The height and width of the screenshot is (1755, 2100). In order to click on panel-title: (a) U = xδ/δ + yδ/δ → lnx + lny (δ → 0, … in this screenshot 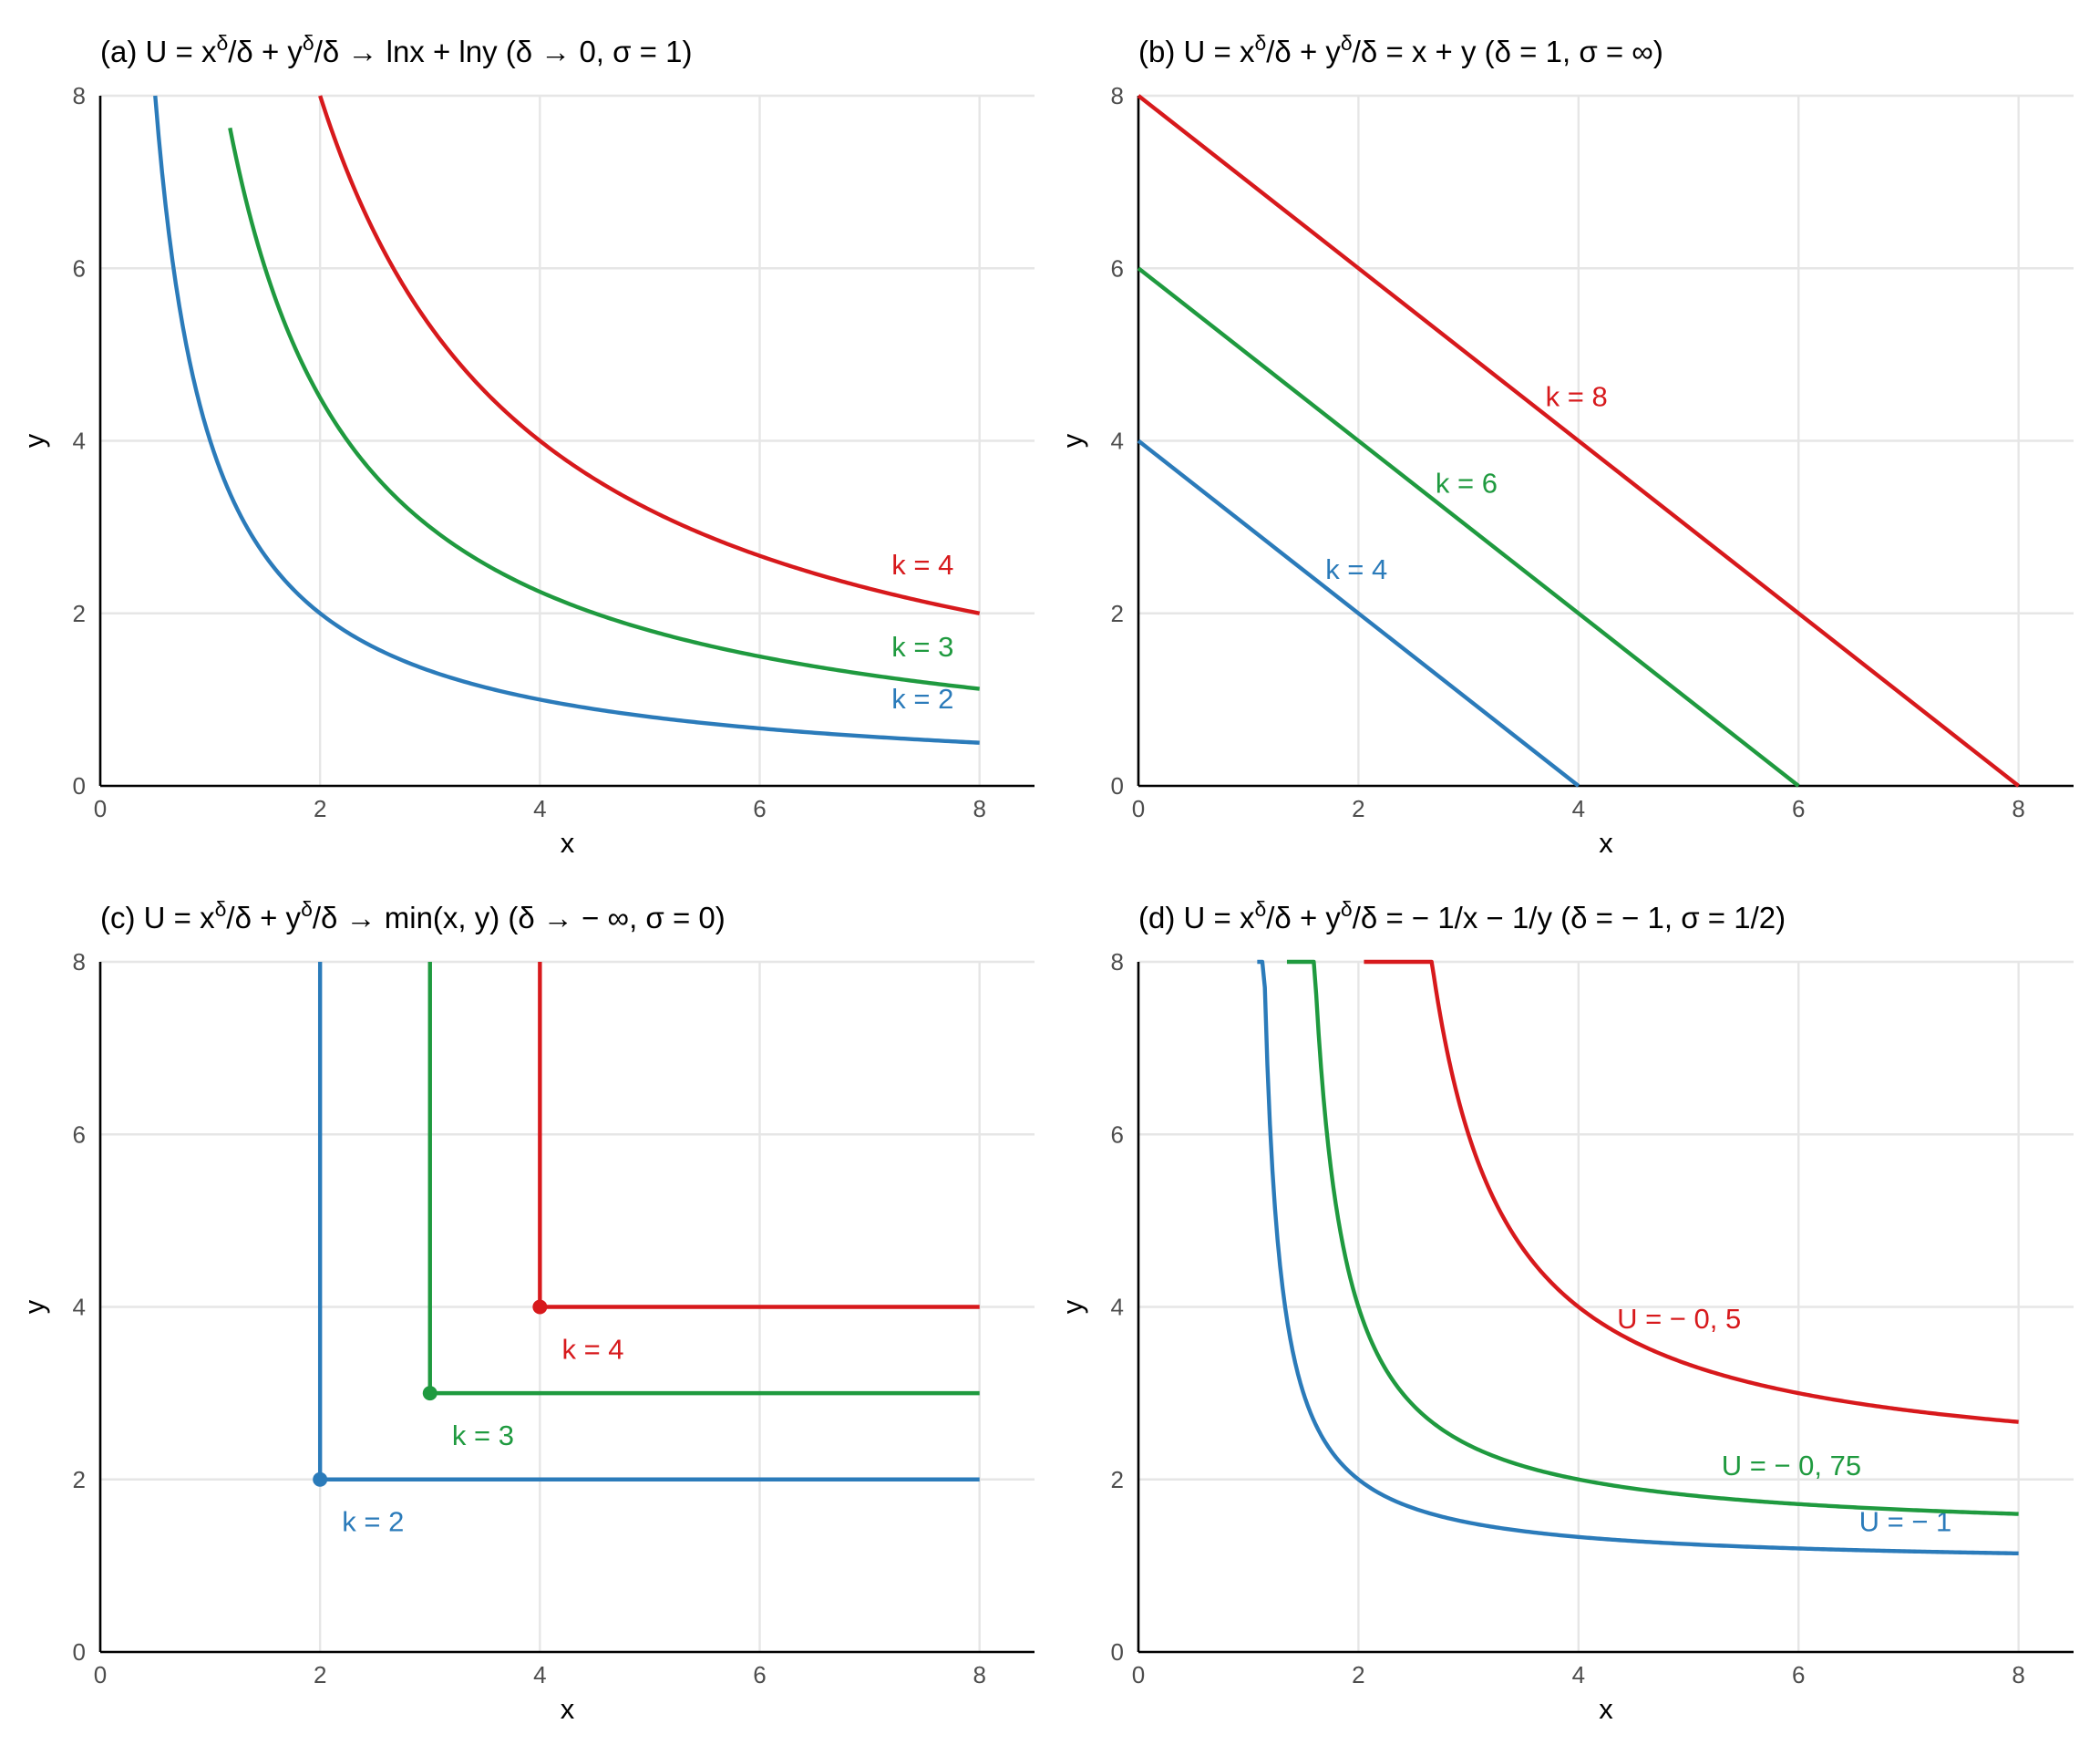, I will do `click(396, 49)`.